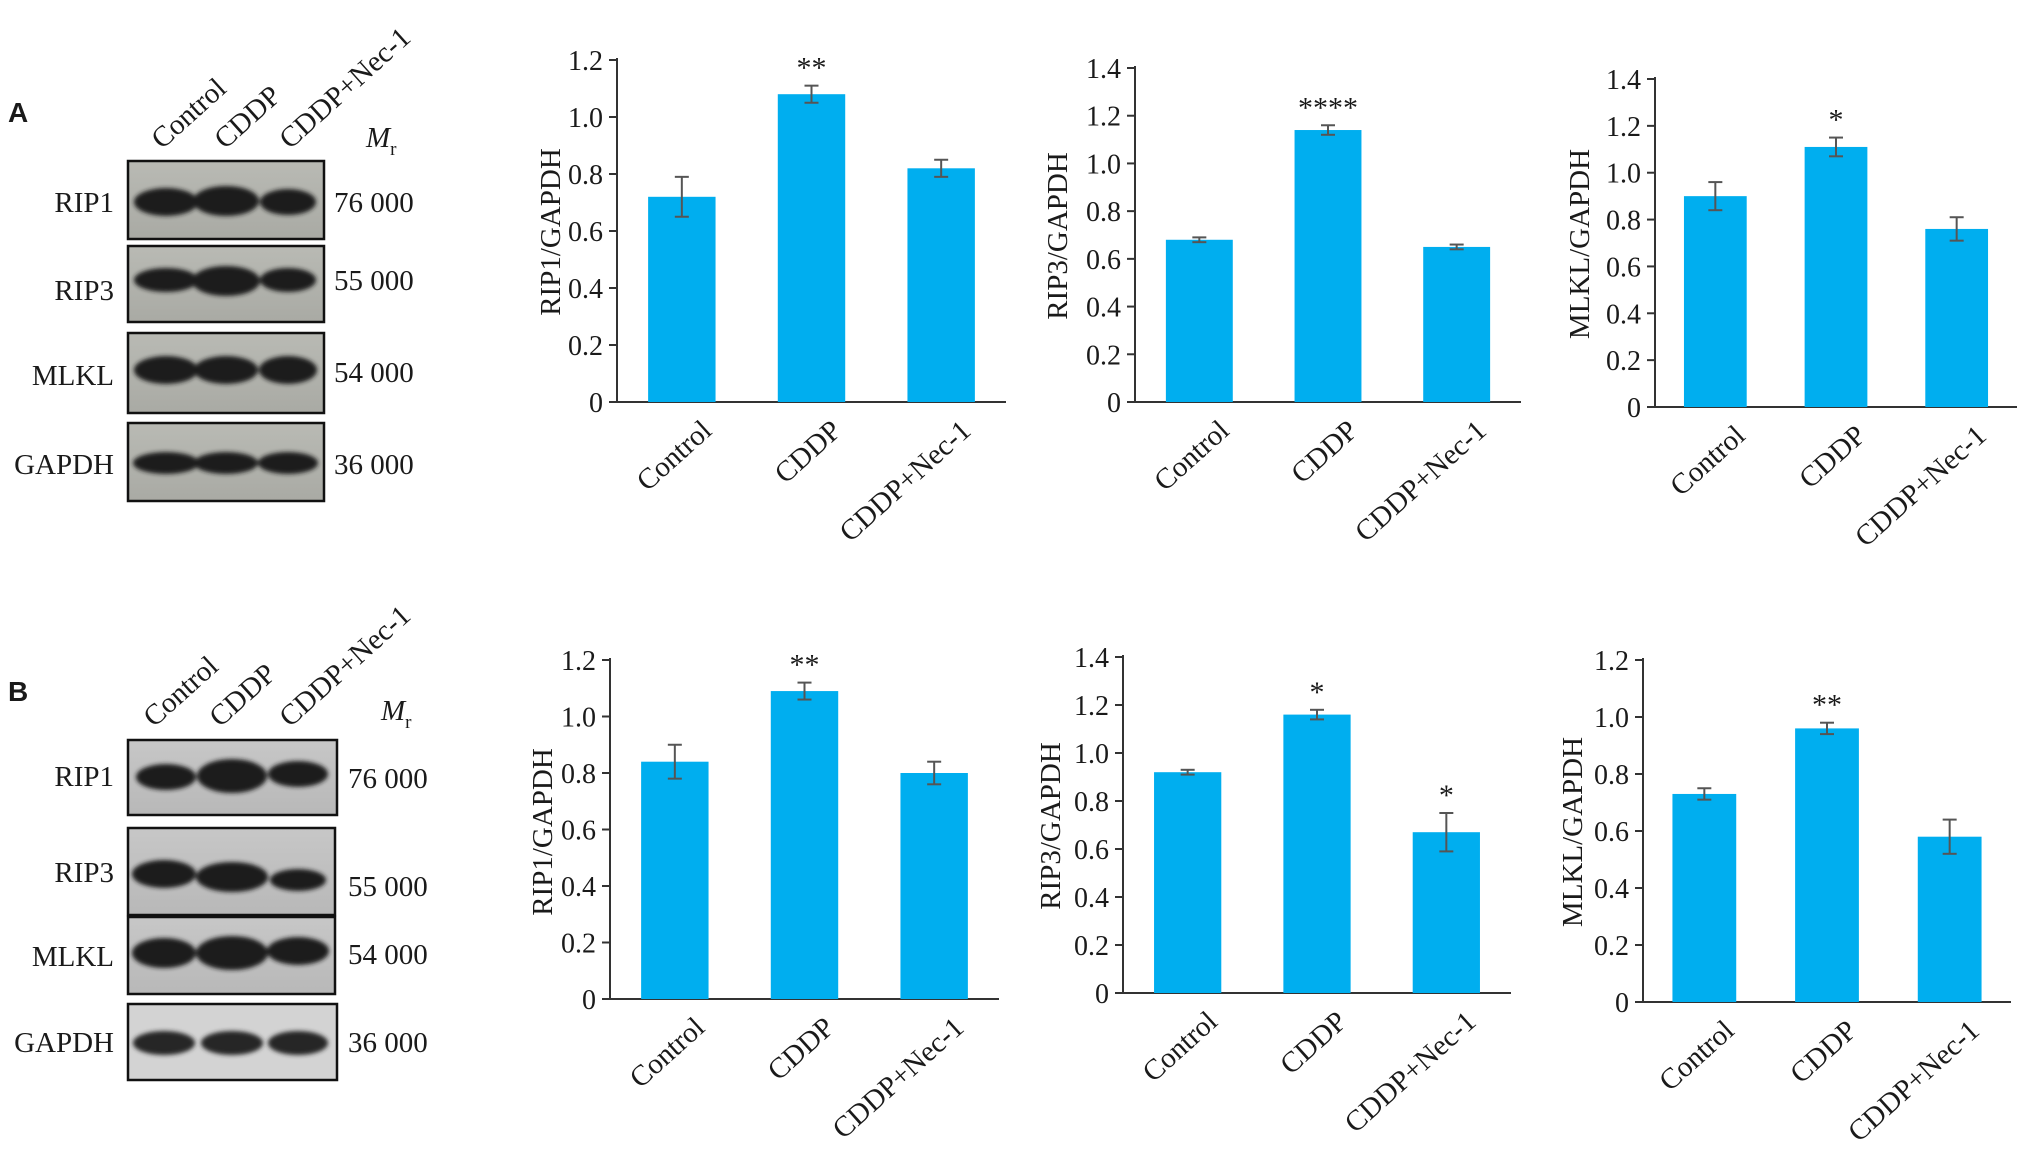 This screenshot has width=2022, height=1157. I want to click on y-axis-label: RIP1/GAPDH, so click(543, 832).